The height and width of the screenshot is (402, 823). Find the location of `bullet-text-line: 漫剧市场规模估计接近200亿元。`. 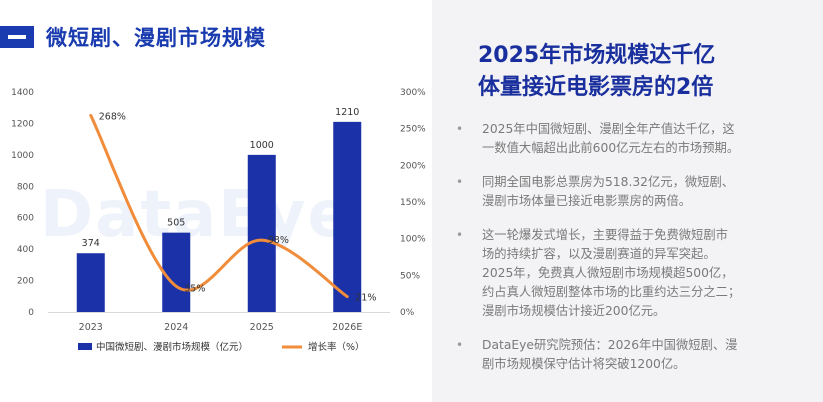

bullet-text-line: 漫剧市场规模估计接近200亿元。 is located at coordinates (574, 311).